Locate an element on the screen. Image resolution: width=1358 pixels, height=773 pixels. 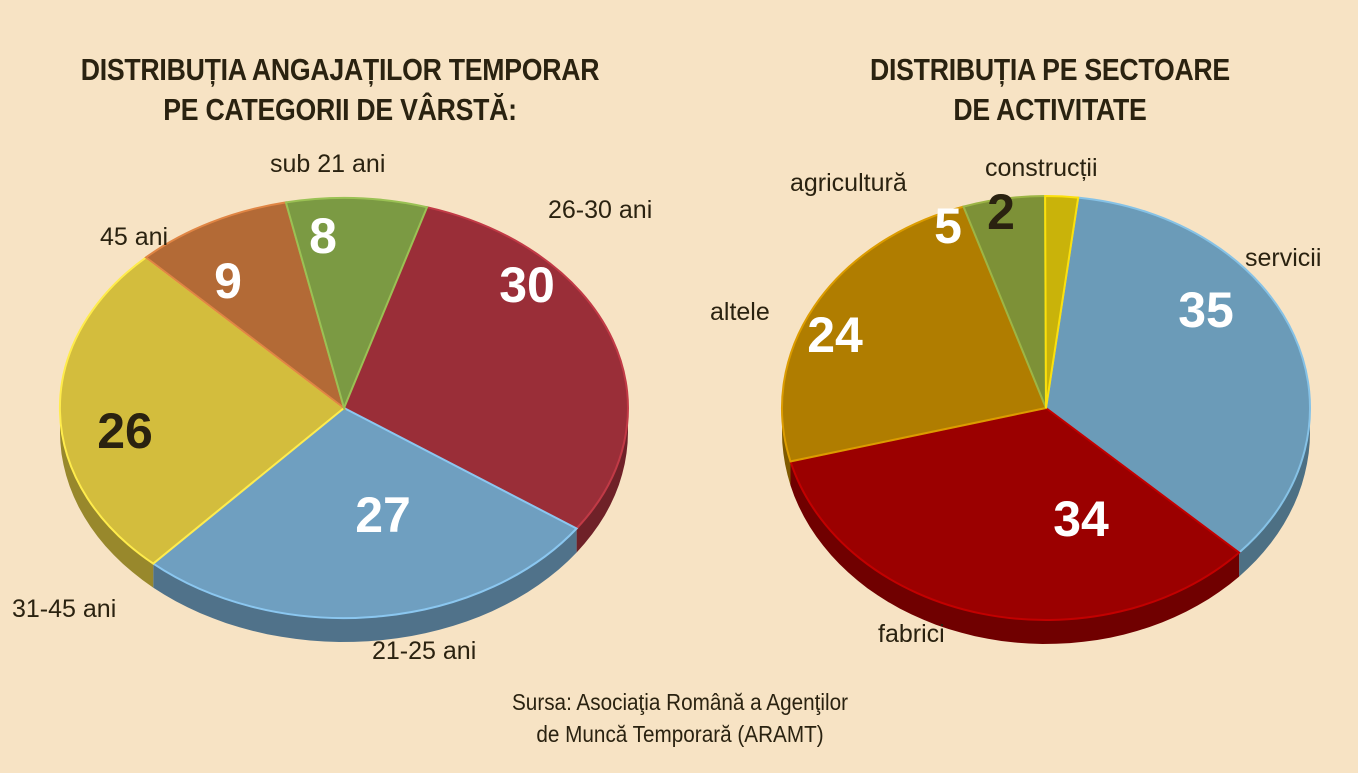
pie-label-sub-21-ani: sub 21 ani is located at coordinates (327, 164).